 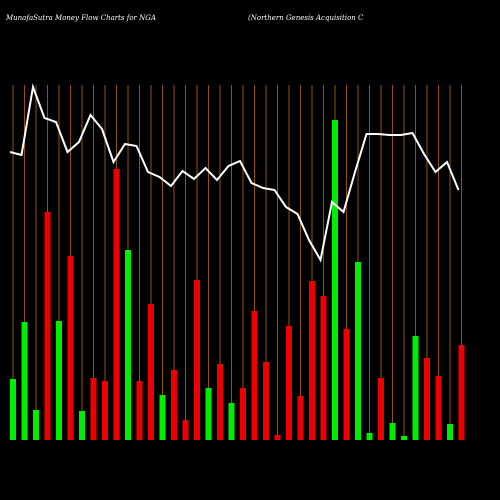 I want to click on chart-title: MunafaSutra Money Flow Charts for NGA, so click(x=80, y=18).